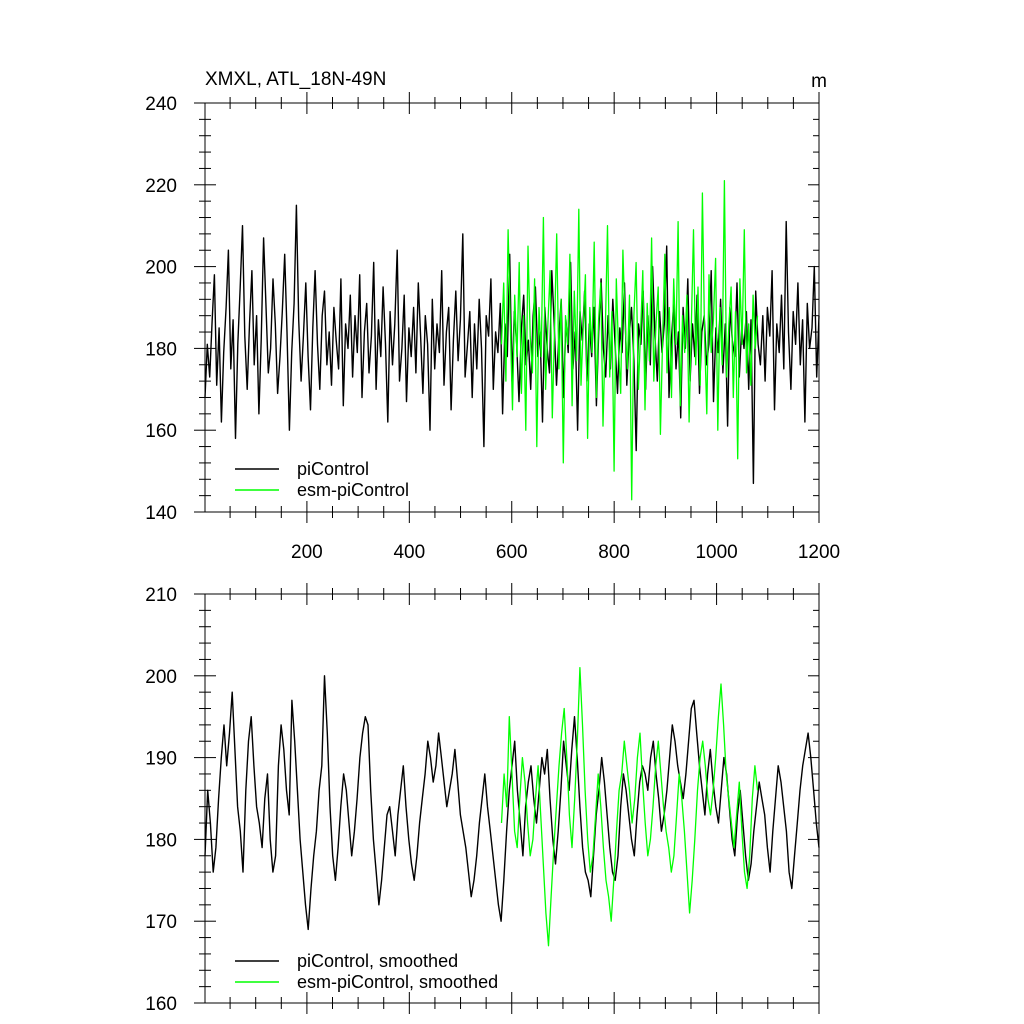 This screenshot has height=1024, width=1024. What do you see at coordinates (629, 340) in the screenshot?
I see `series-line-esm-picontrol` at bounding box center [629, 340].